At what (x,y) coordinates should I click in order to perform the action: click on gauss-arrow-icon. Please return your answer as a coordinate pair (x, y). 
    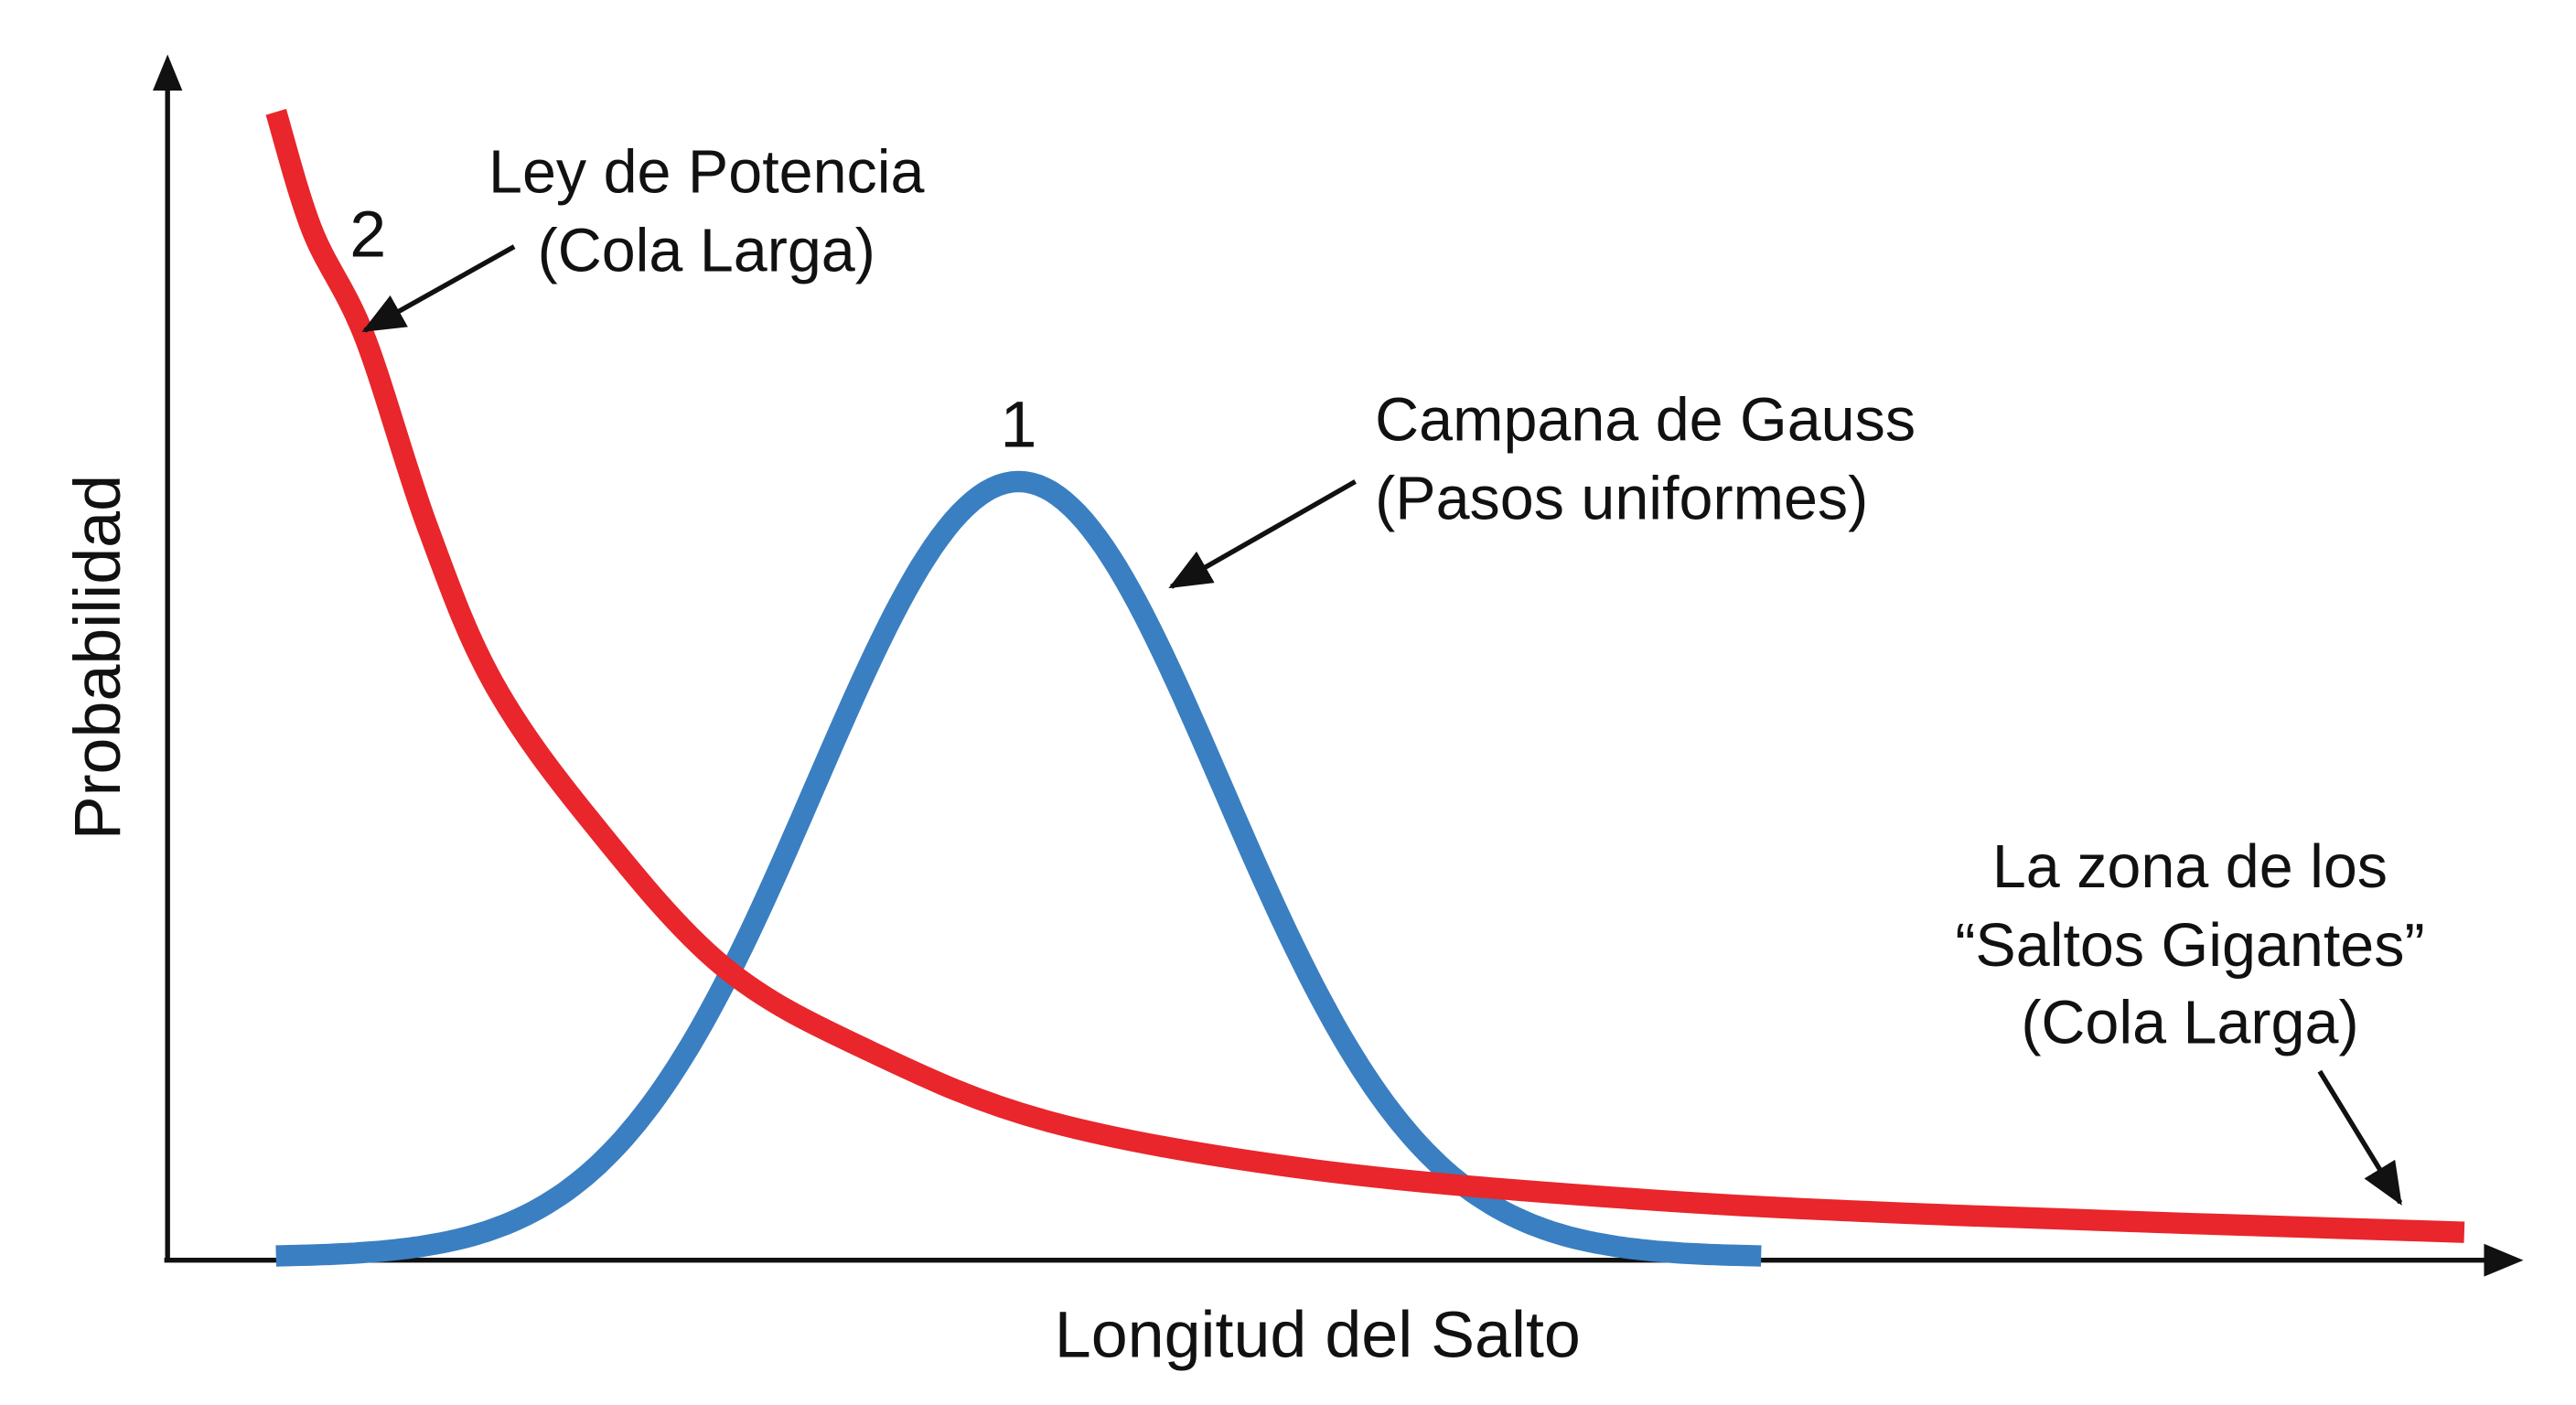
    Looking at the image, I should click on (1262, 534).